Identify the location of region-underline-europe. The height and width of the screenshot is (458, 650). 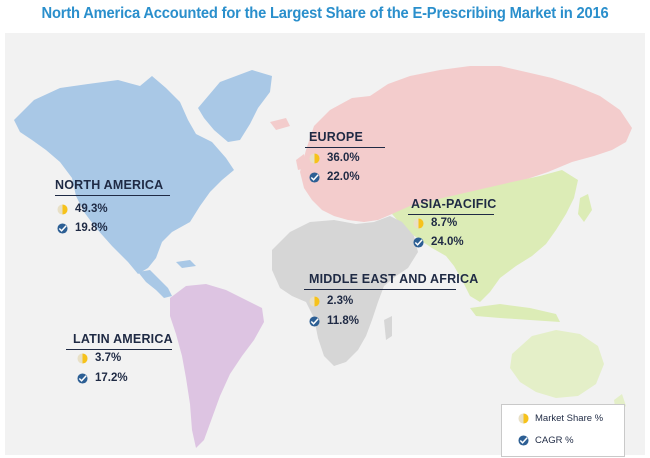
(345, 147).